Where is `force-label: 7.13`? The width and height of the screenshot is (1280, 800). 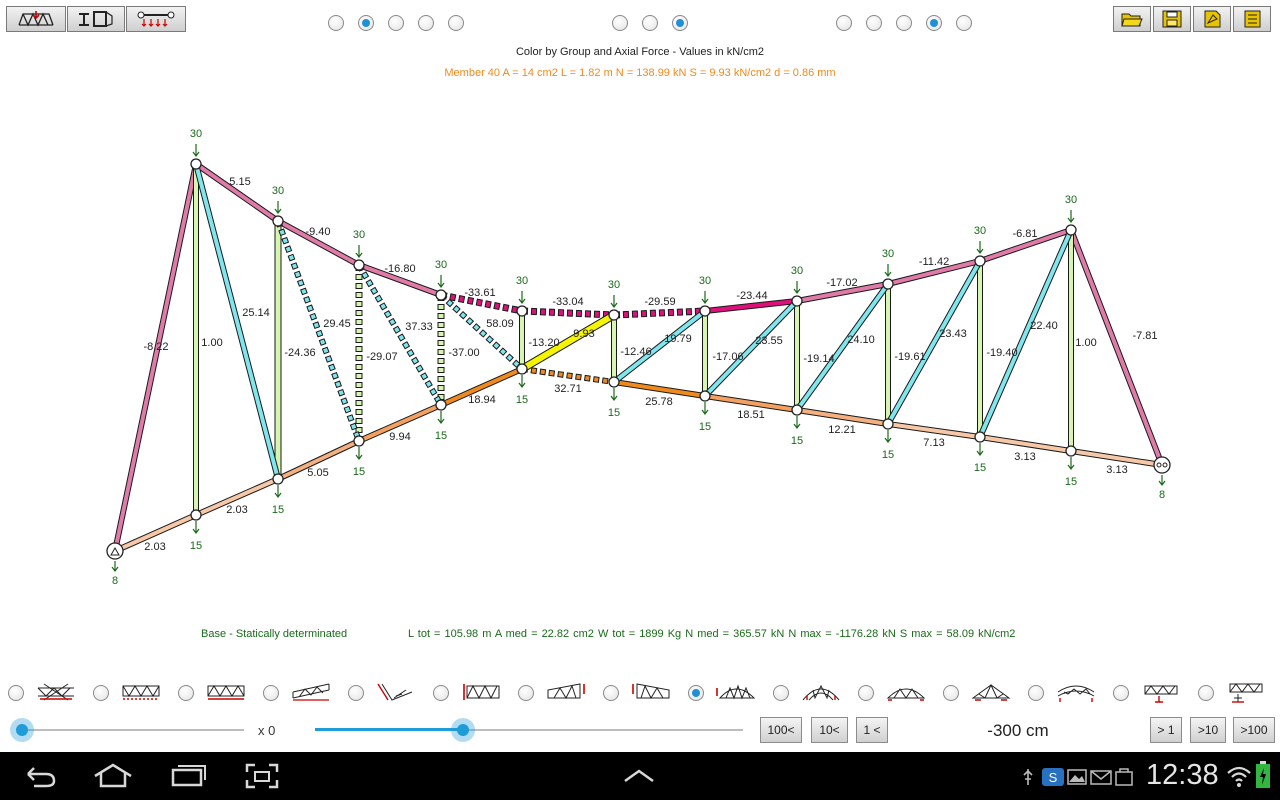 force-label: 7.13 is located at coordinates (933, 443).